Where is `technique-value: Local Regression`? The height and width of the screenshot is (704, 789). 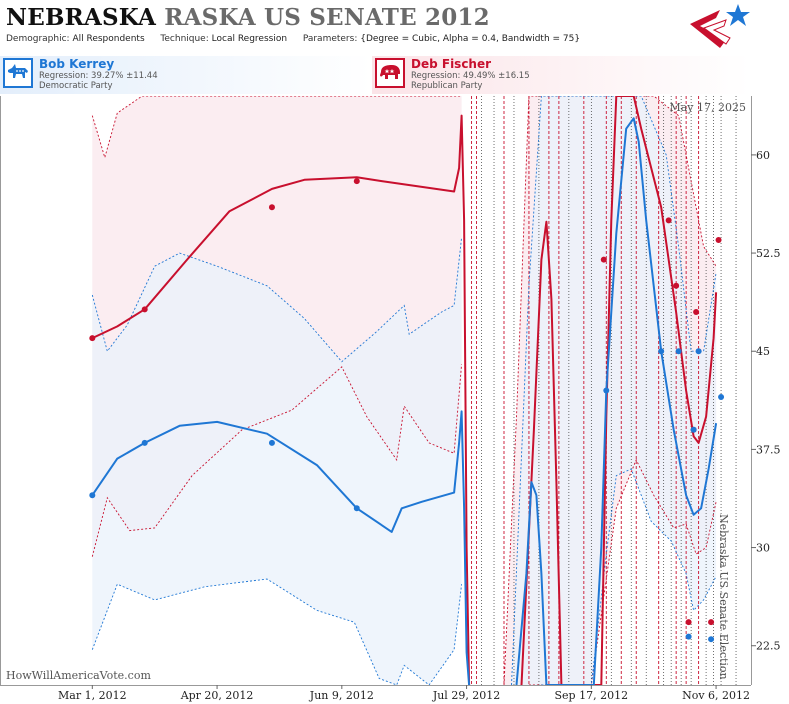
technique-value: Local Regression is located at coordinates (249, 39).